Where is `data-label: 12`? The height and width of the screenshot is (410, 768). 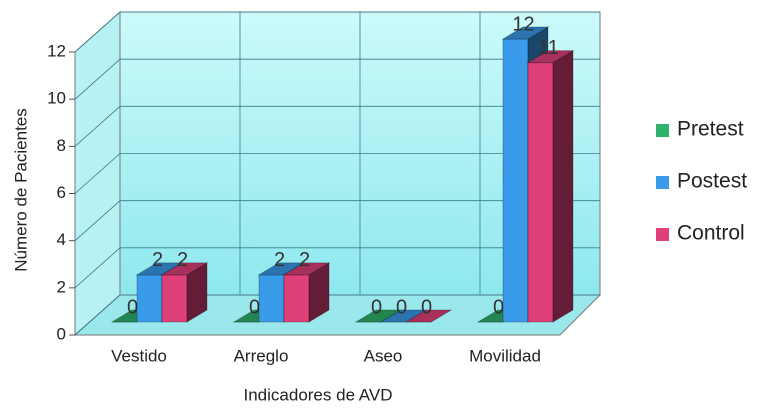 data-label: 12 is located at coordinates (523, 24).